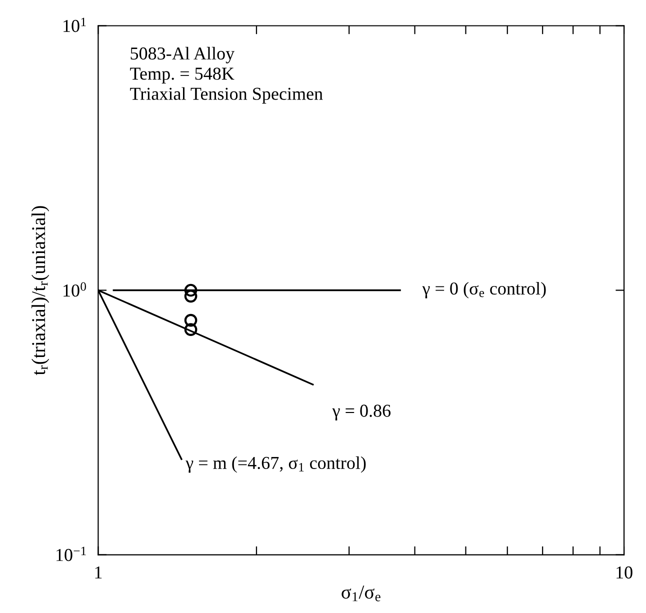 This screenshot has width=646, height=613. What do you see at coordinates (41, 291) in the screenshot?
I see `y-axis-title: t$_{r}$(triaxial)/t$_{r}$(uniaxial)` at bounding box center [41, 291].